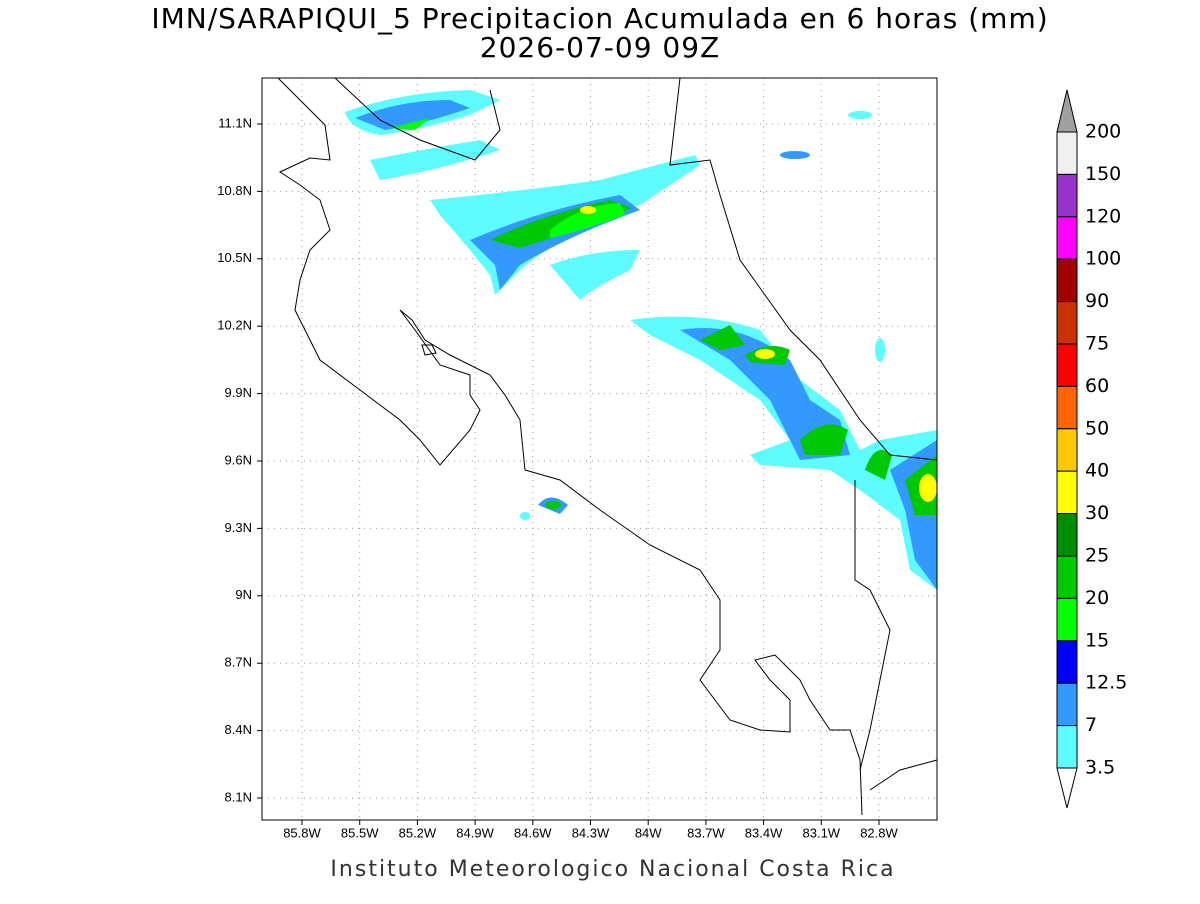 The height and width of the screenshot is (904, 1200). What do you see at coordinates (822, 832) in the screenshot?
I see `lon-label: 83.1W` at bounding box center [822, 832].